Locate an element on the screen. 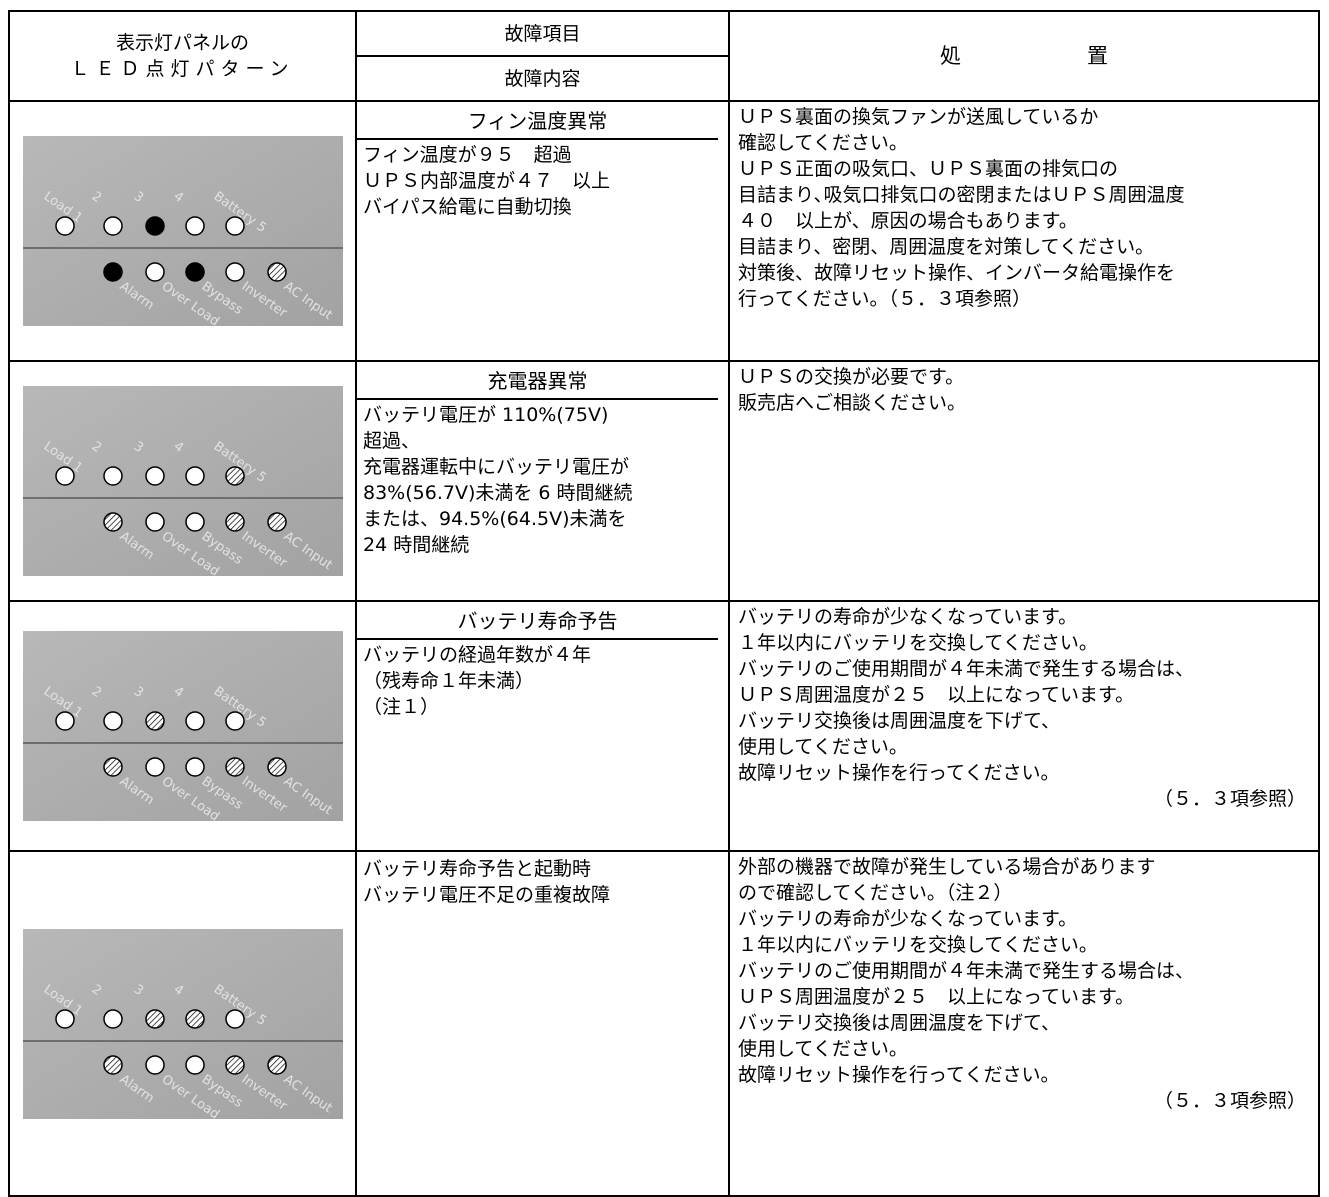 This screenshot has width=1329, height=1197. content-line: バッテリ電圧が 110%(75V) is located at coordinates (486, 415).